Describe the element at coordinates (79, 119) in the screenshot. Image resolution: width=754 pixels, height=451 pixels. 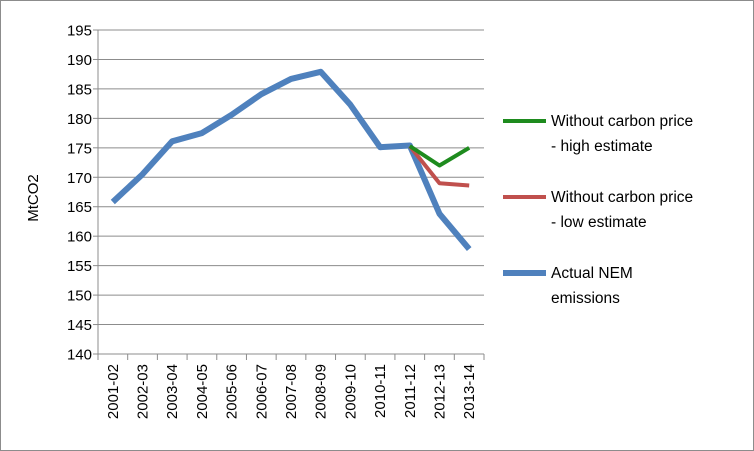
I see `y-tick-label: 180` at that location.